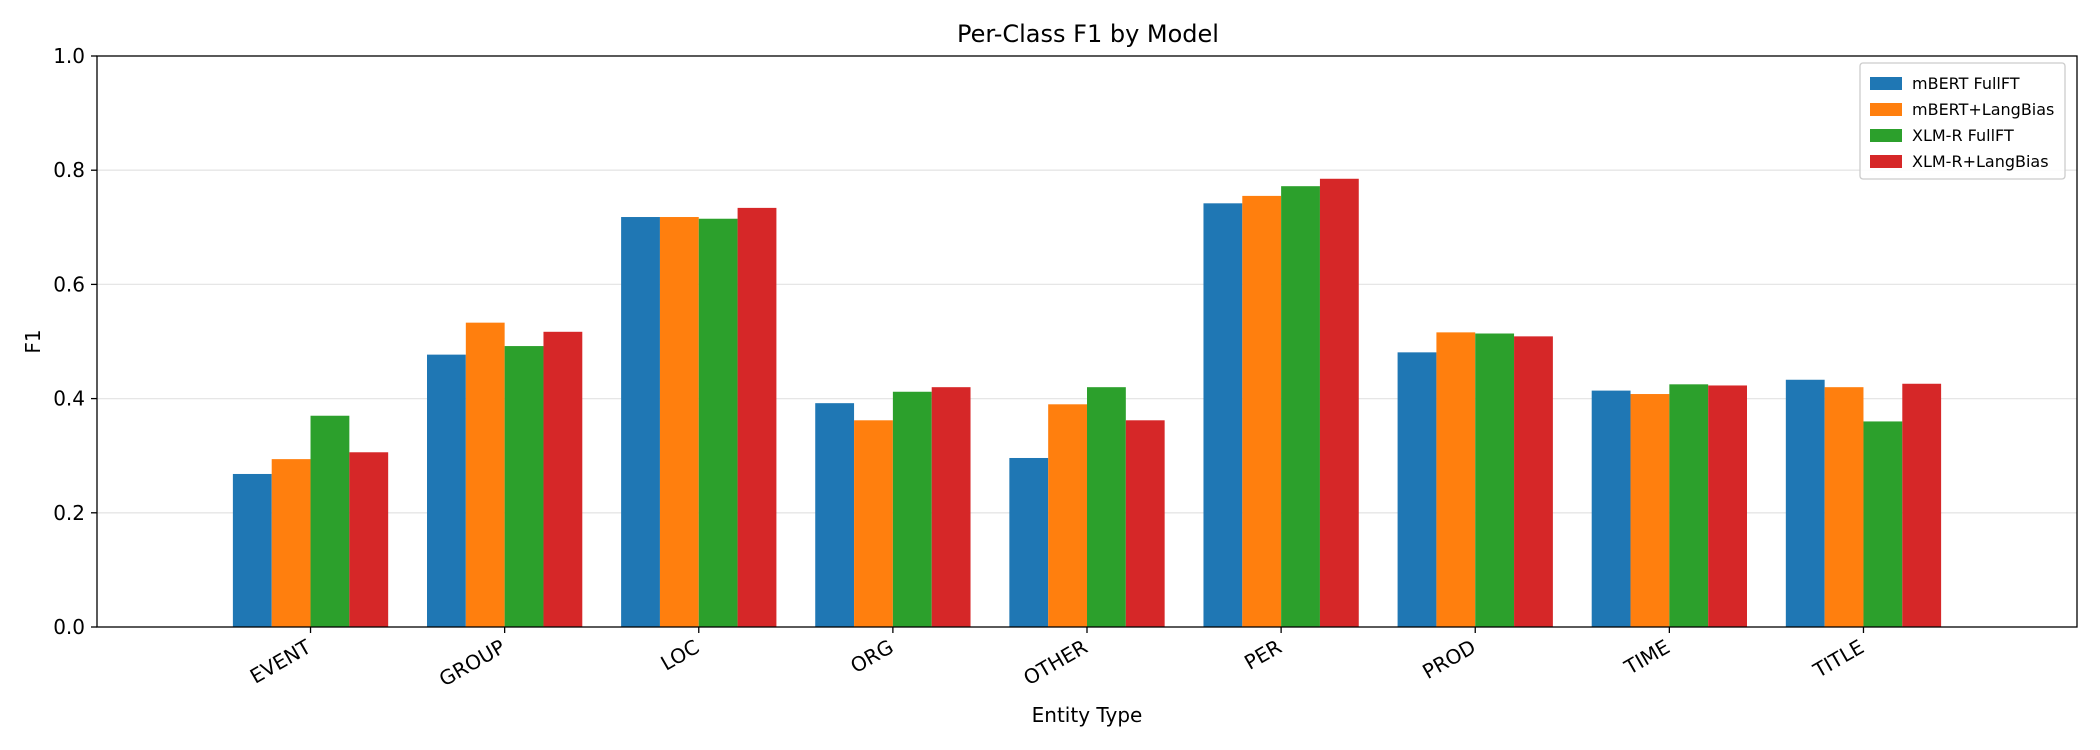 This screenshot has height=750, width=2100. I want to click on x-axis-title: Entity Type, so click(1087, 715).